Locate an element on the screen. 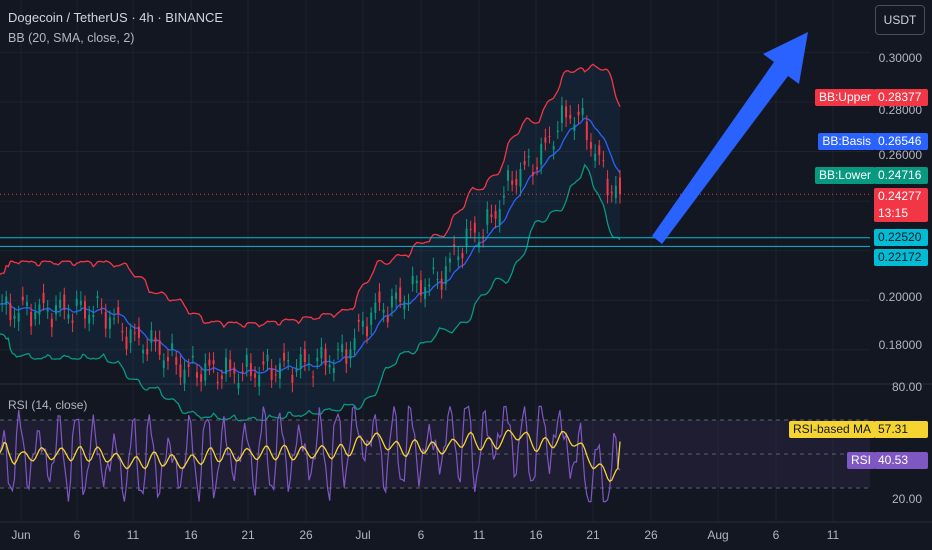  bb-upper-value: 0.28377 is located at coordinates (901, 97).